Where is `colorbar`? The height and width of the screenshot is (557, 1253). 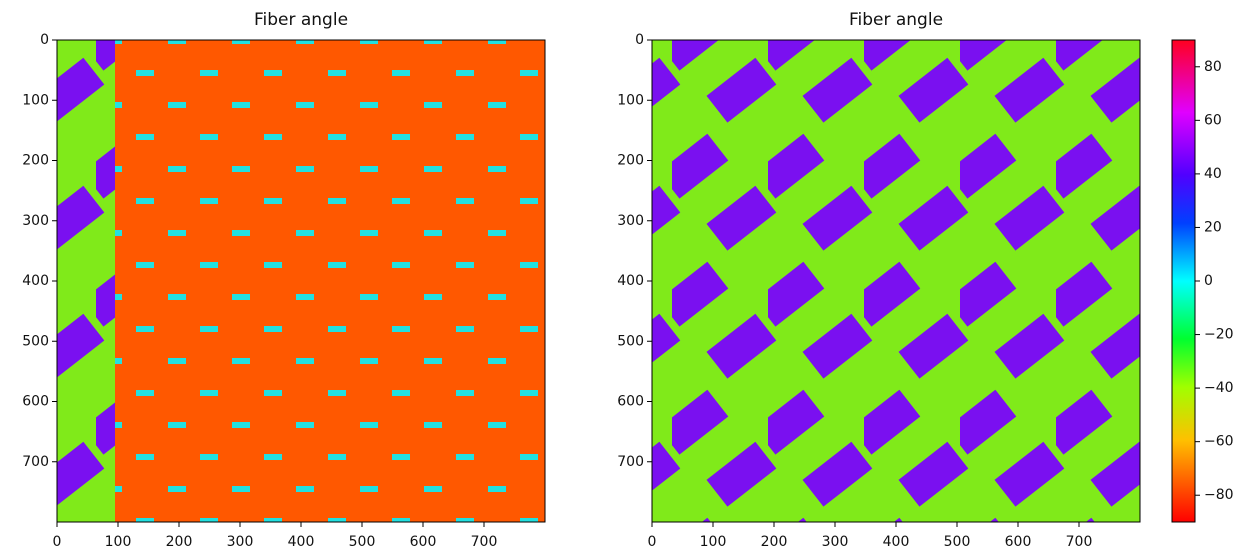
colorbar is located at coordinates (1183, 281).